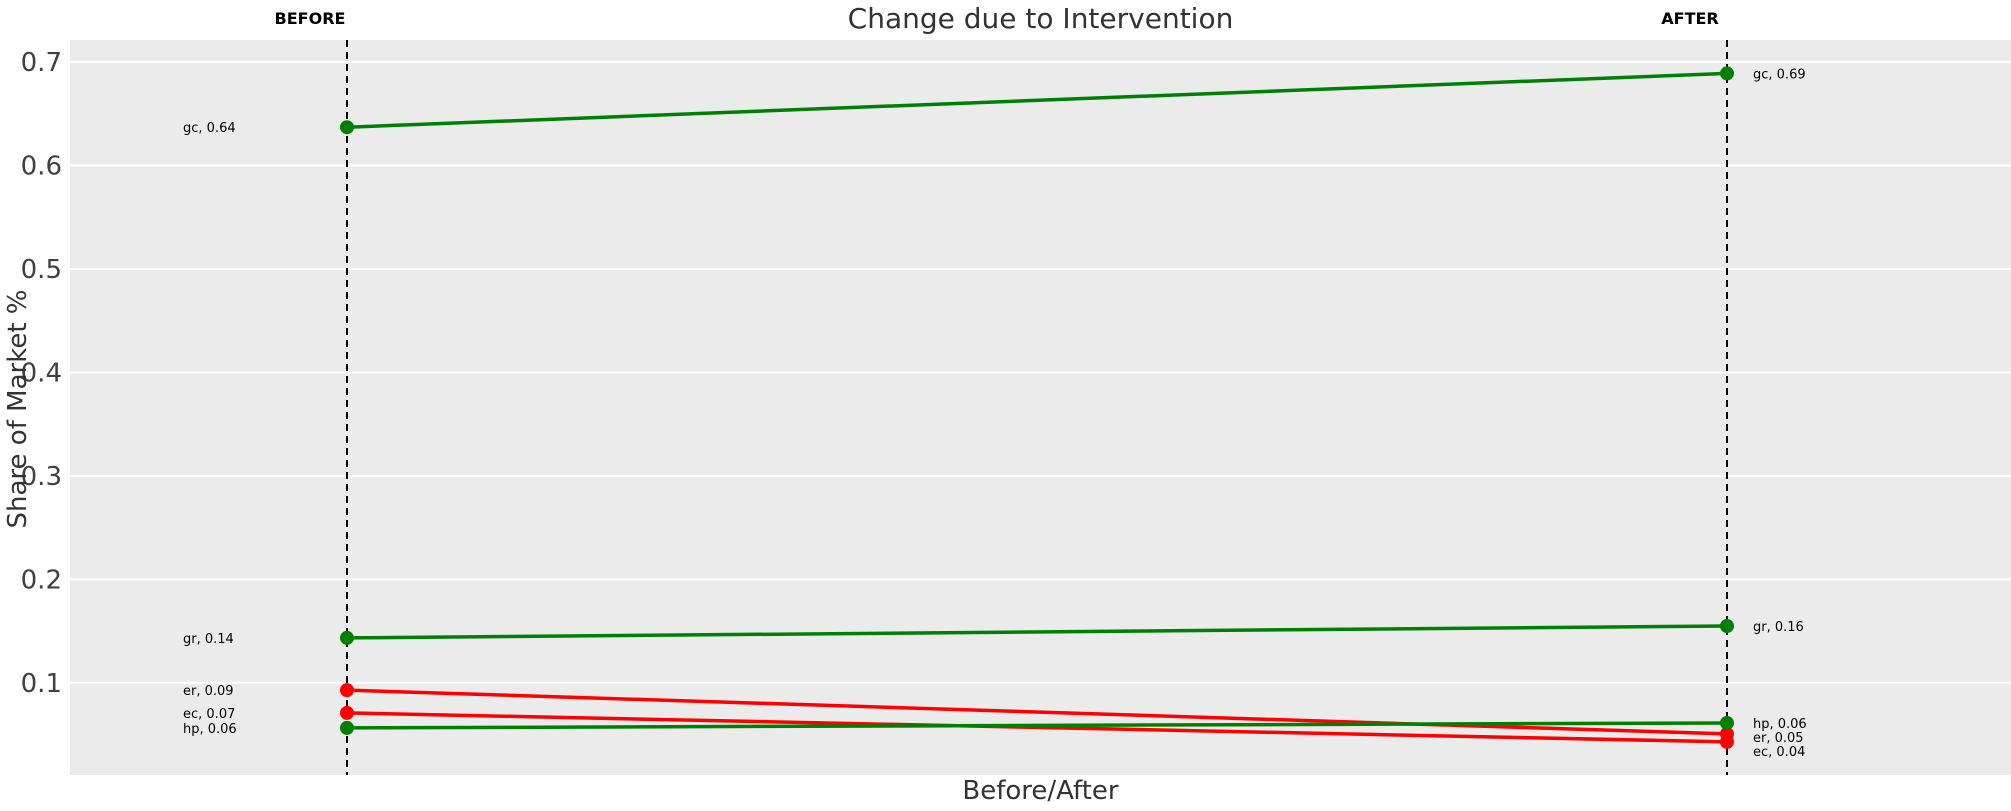  What do you see at coordinates (41, 373) in the screenshot?
I see `y-tick-label: 0.4` at bounding box center [41, 373].